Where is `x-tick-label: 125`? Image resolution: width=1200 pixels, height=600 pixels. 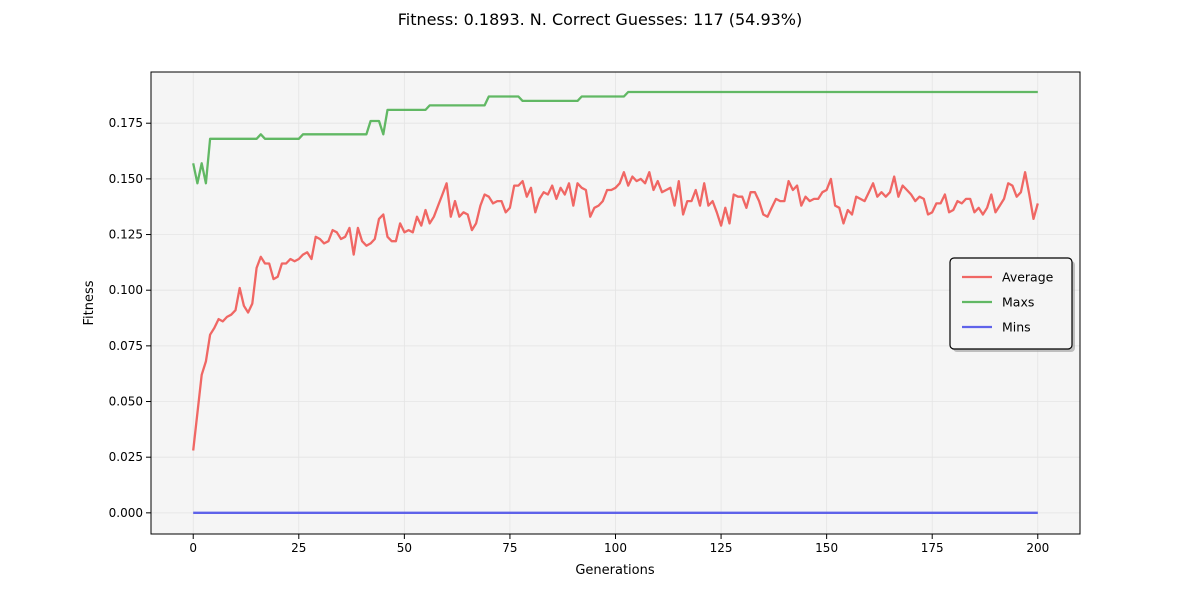 x-tick-label: 125 is located at coordinates (721, 548).